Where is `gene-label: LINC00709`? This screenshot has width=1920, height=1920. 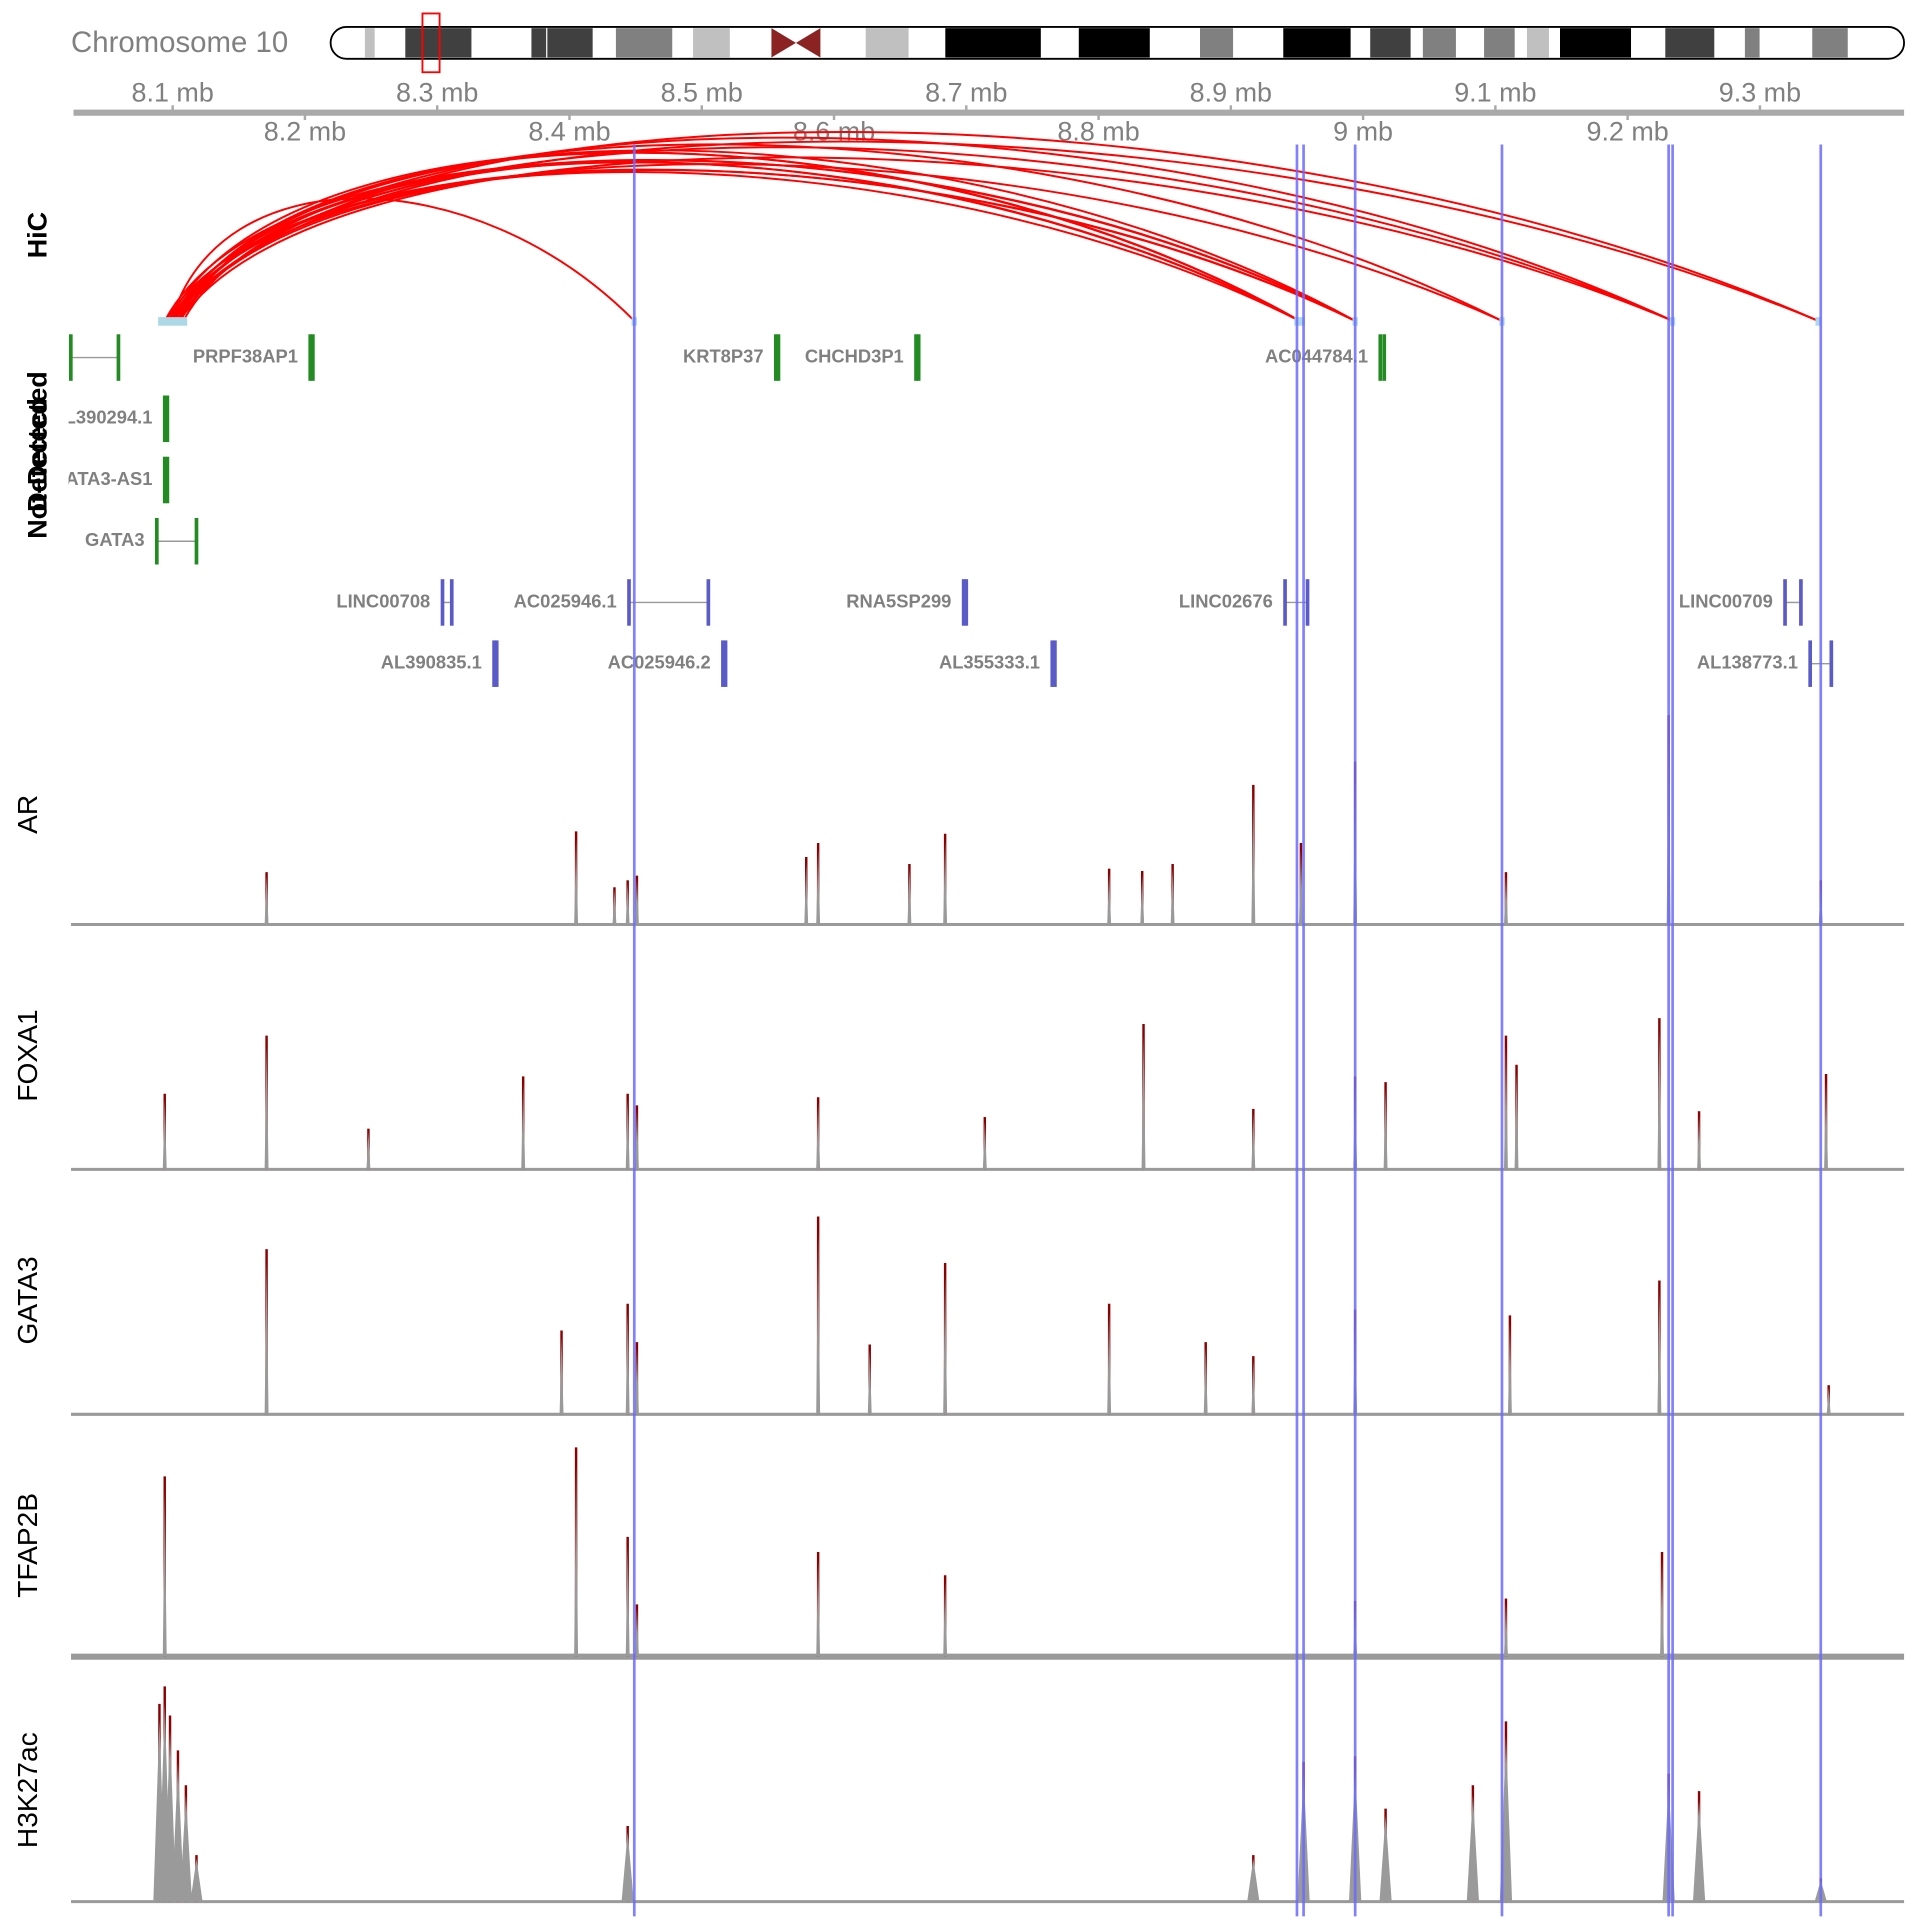
gene-label: LINC00709 is located at coordinates (1726, 600).